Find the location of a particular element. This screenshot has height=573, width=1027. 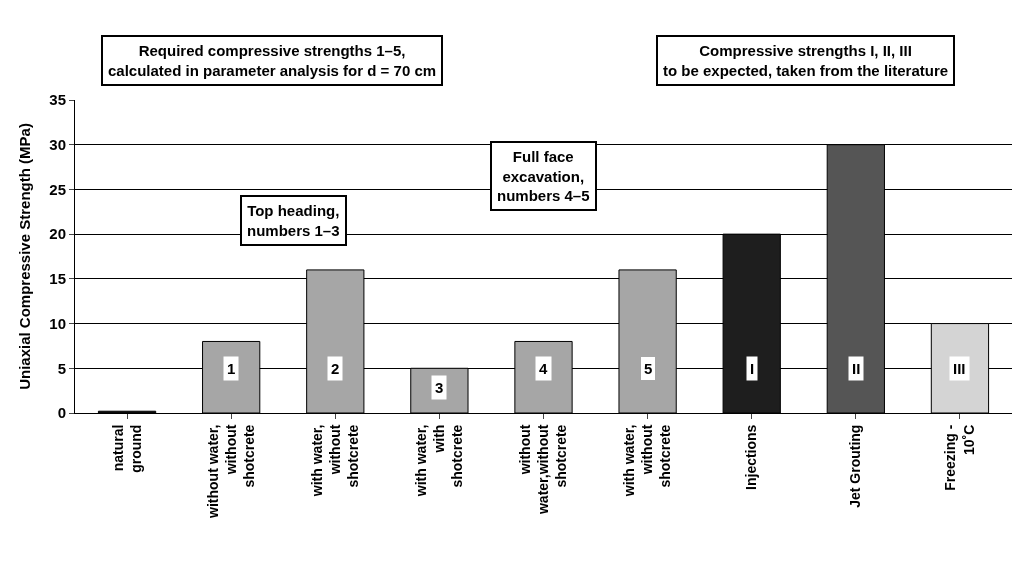

x-tick-label: Jet Grouting is located at coordinates (855, 466).